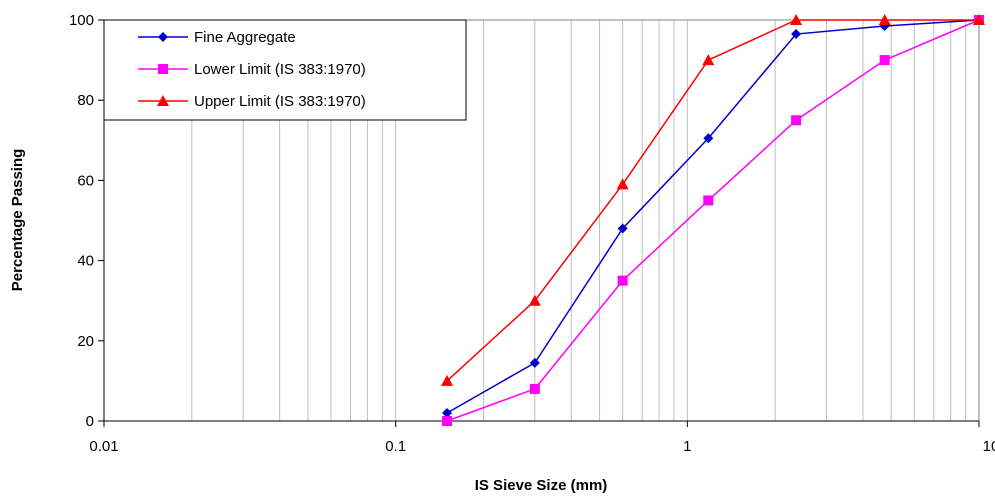 This screenshot has width=995, height=499. I want to click on y-tick-label: 60, so click(85, 180).